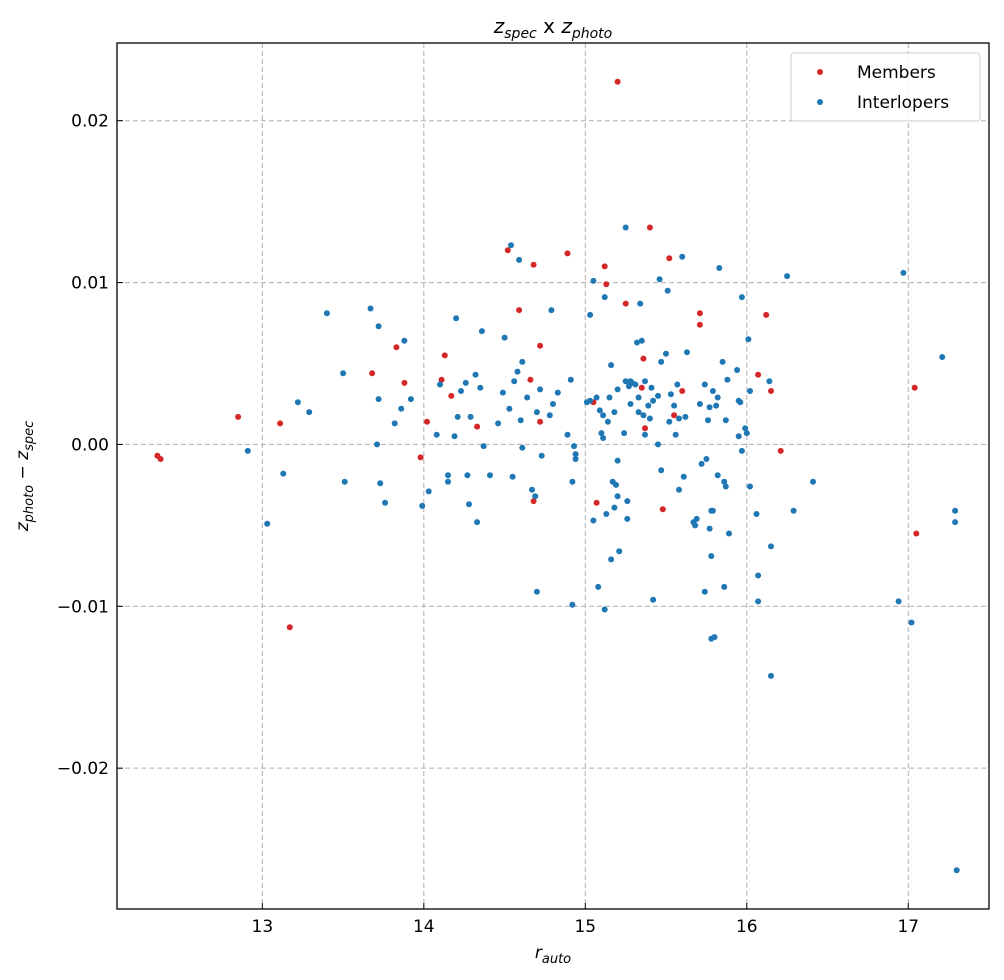 The width and height of the screenshot is (1004, 980). I want to click on legend-marker-members, so click(820, 72).